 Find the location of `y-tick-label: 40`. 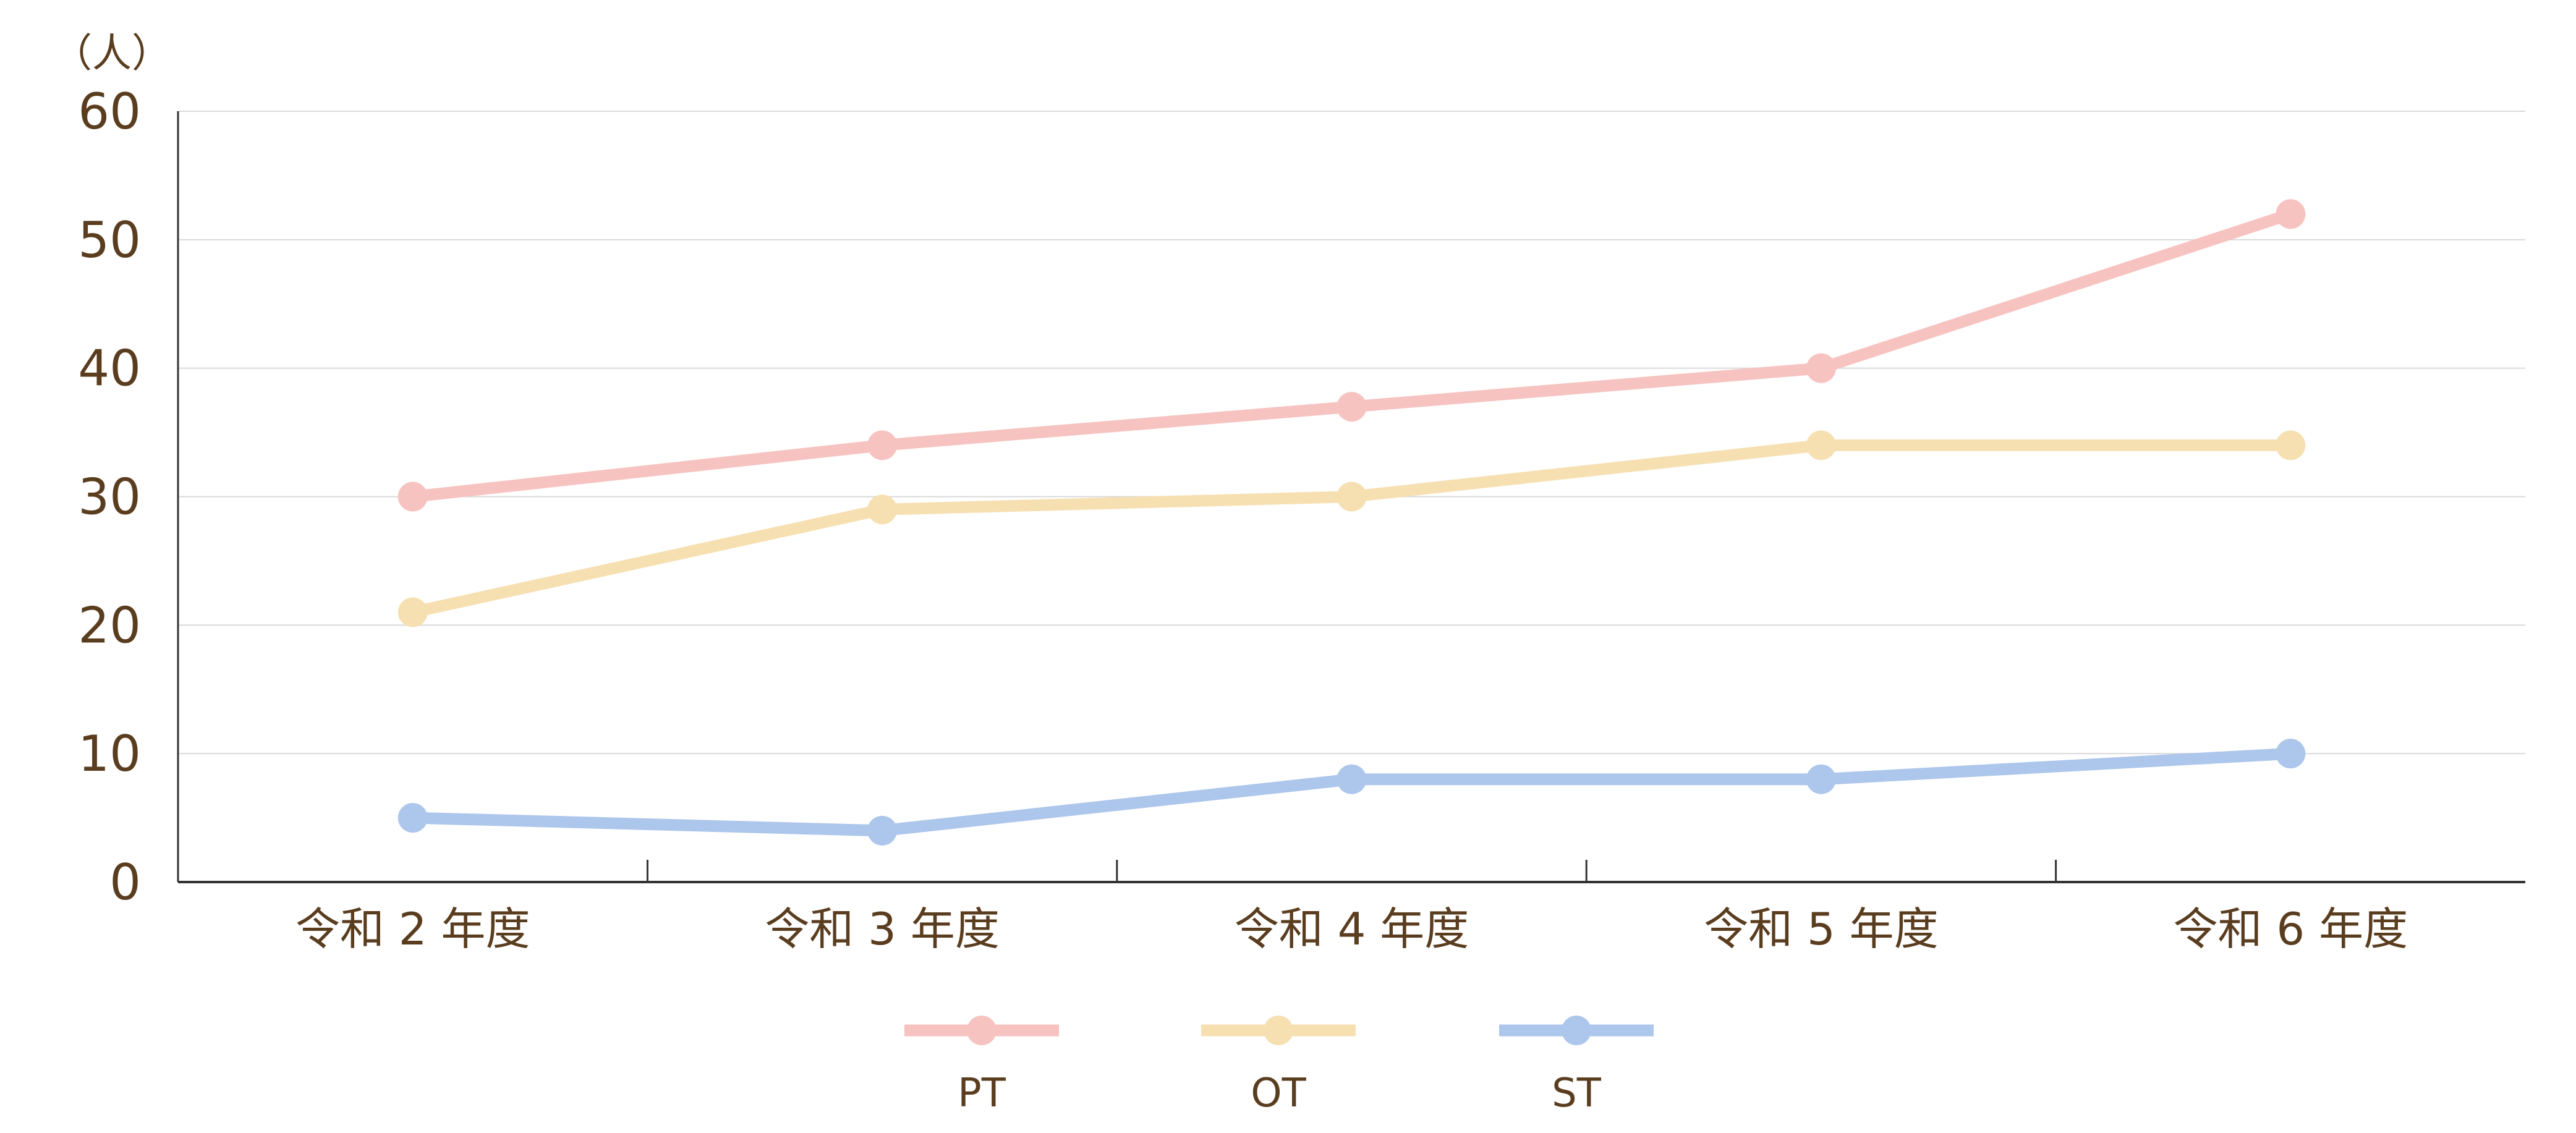

y-tick-label: 40 is located at coordinates (109, 369).